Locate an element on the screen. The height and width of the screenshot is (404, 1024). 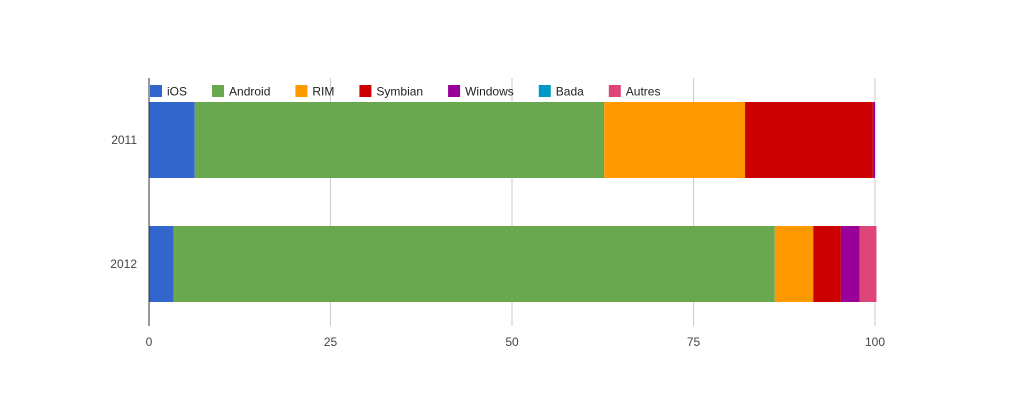
x-tick-label: 100 is located at coordinates (875, 342).